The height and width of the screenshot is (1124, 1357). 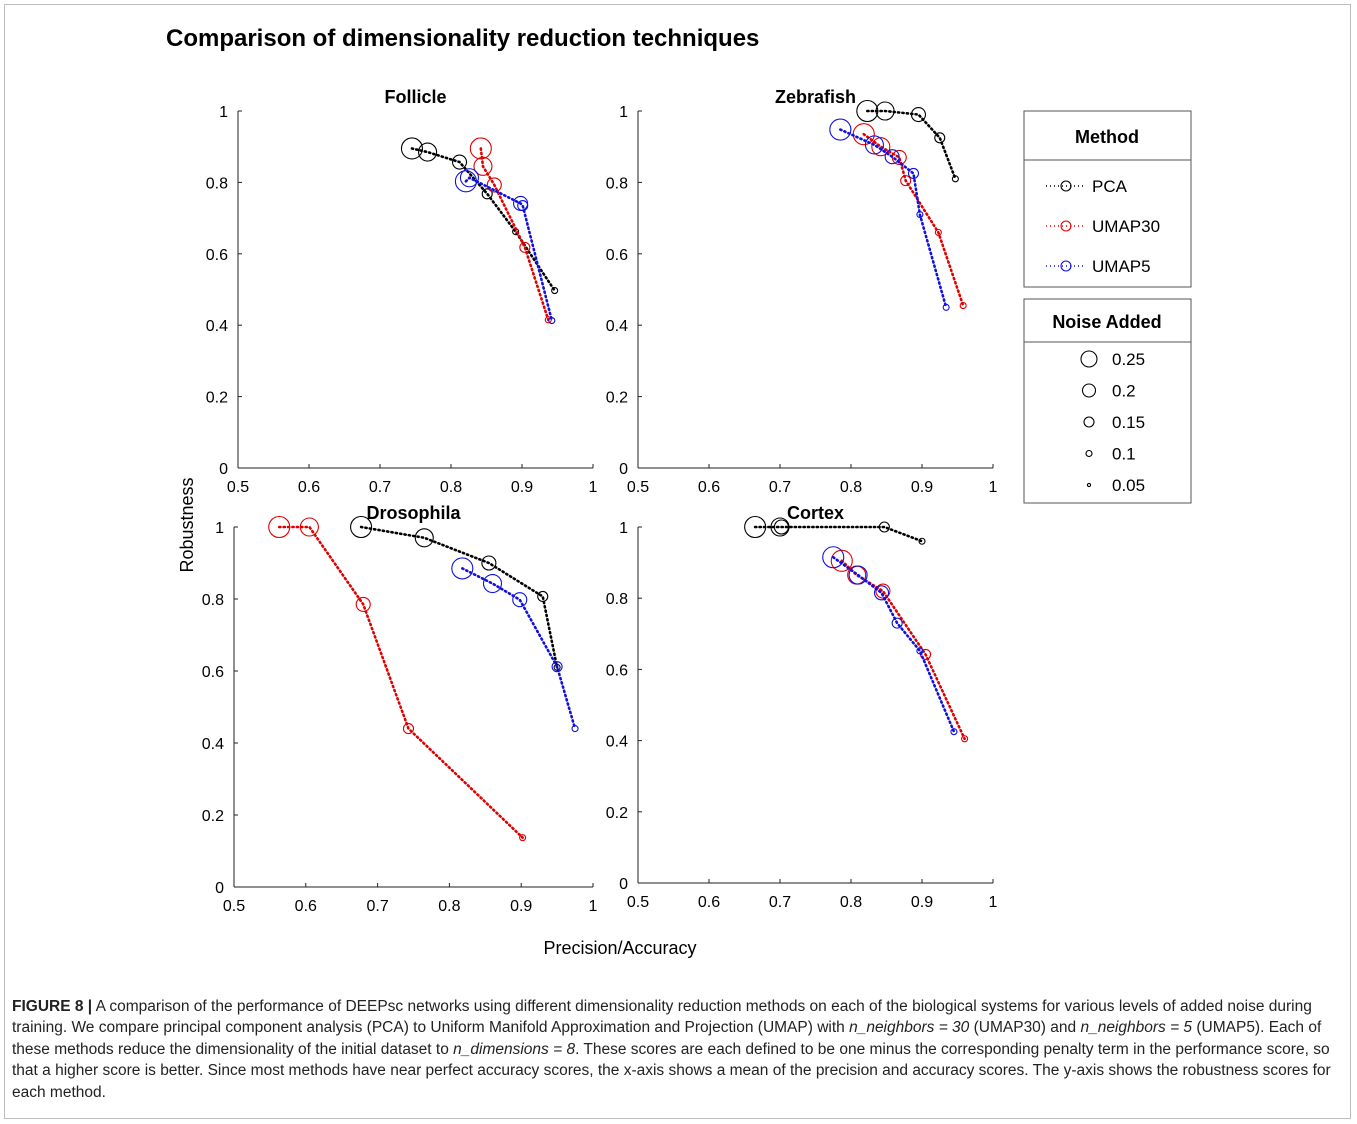 I want to click on caption-italic-2: n_neighbors = 5, so click(x=1136, y=1028).